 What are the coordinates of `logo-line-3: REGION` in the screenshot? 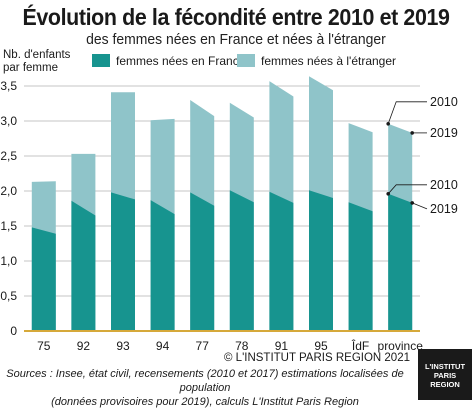 It's located at (445, 384).